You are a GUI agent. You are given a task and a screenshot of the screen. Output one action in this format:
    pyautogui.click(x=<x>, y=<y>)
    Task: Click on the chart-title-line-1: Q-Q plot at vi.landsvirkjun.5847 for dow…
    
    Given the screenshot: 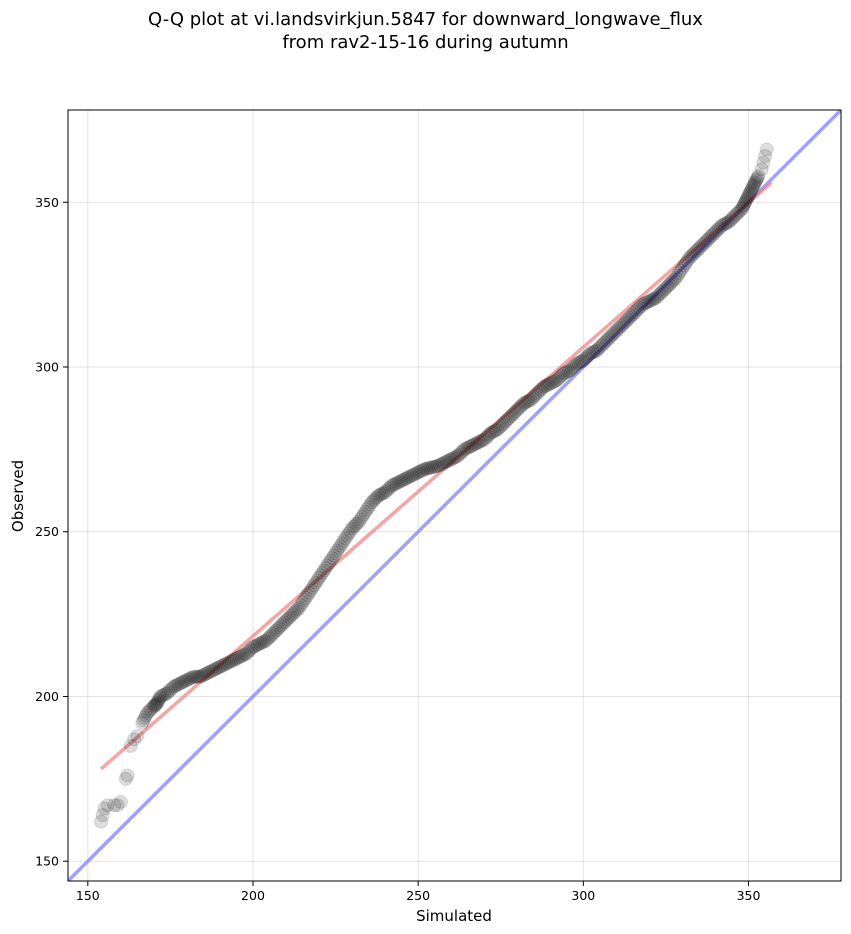 What is the action you would take?
    pyautogui.click(x=425, y=19)
    